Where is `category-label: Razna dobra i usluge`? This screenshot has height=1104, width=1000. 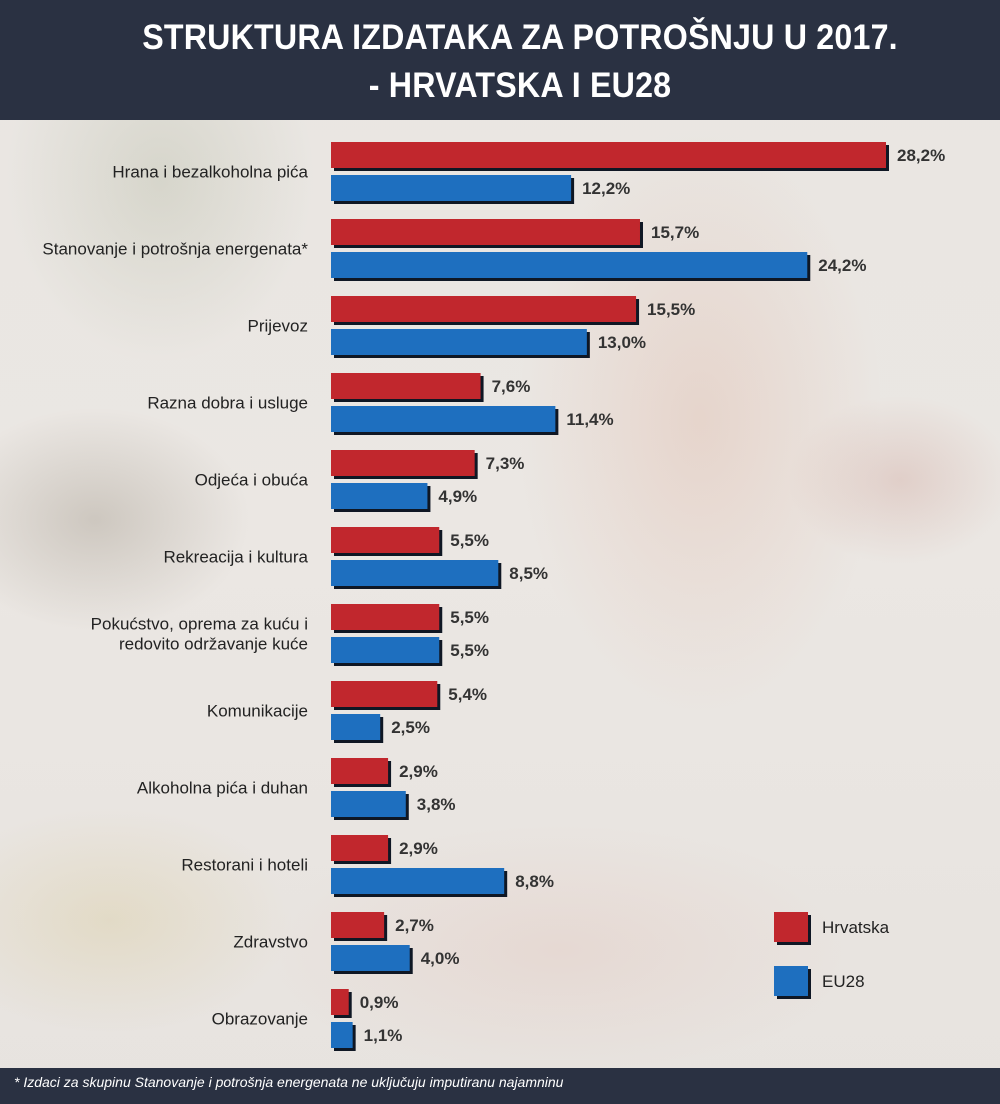
category-label: Razna dobra i usluge is located at coordinates (227, 403).